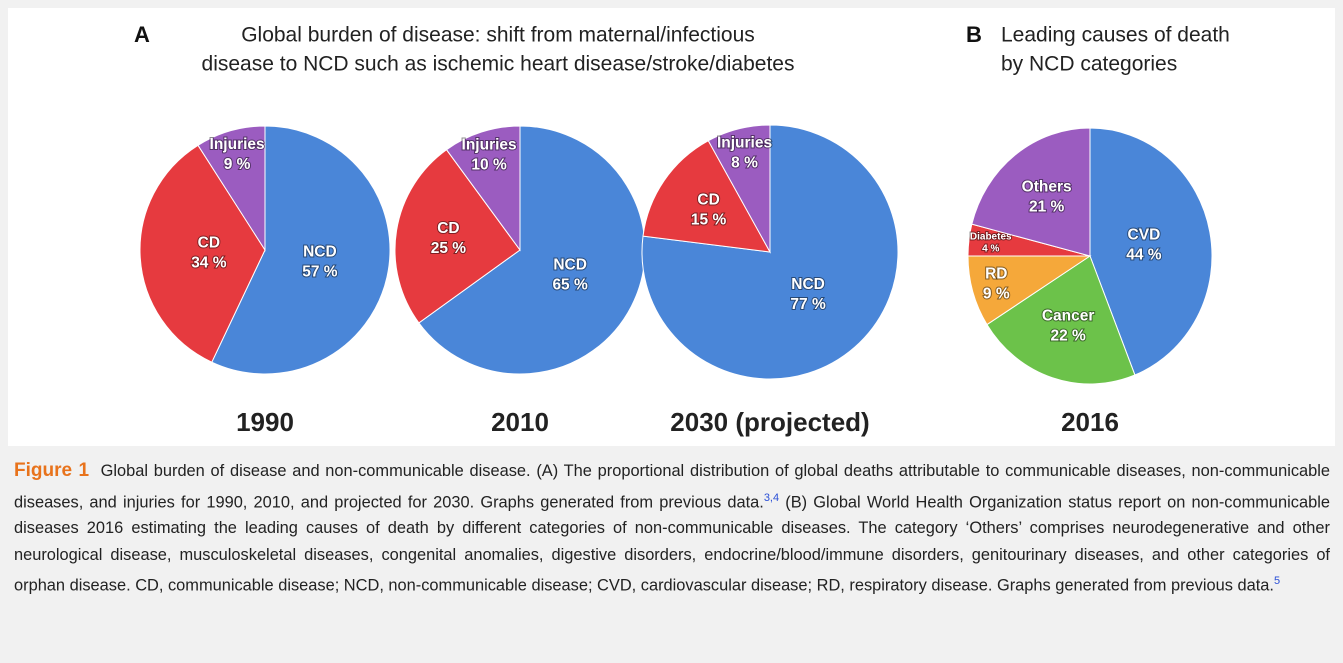  Describe the element at coordinates (771, 497) in the screenshot. I see `reference: 3,4` at that location.